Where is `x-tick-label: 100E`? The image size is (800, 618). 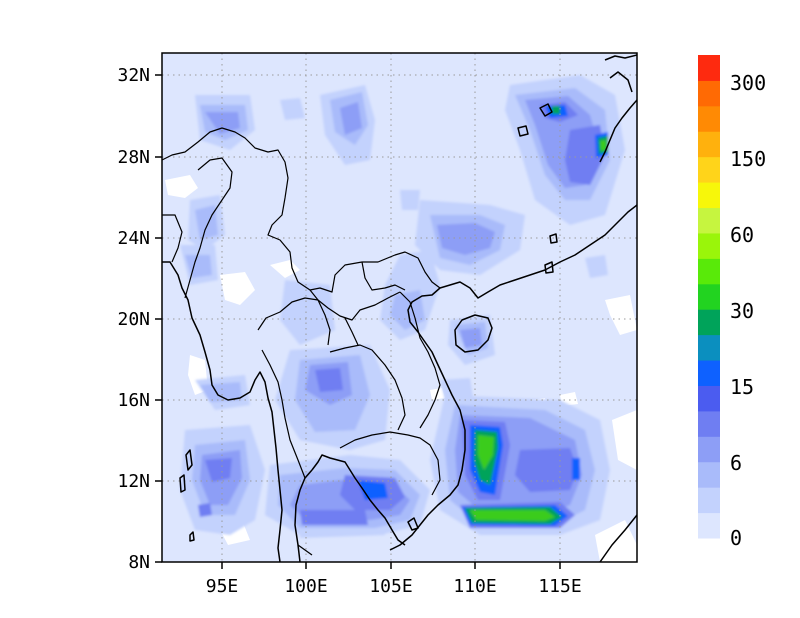
x-tick-label: 100E is located at coordinates (305, 586).